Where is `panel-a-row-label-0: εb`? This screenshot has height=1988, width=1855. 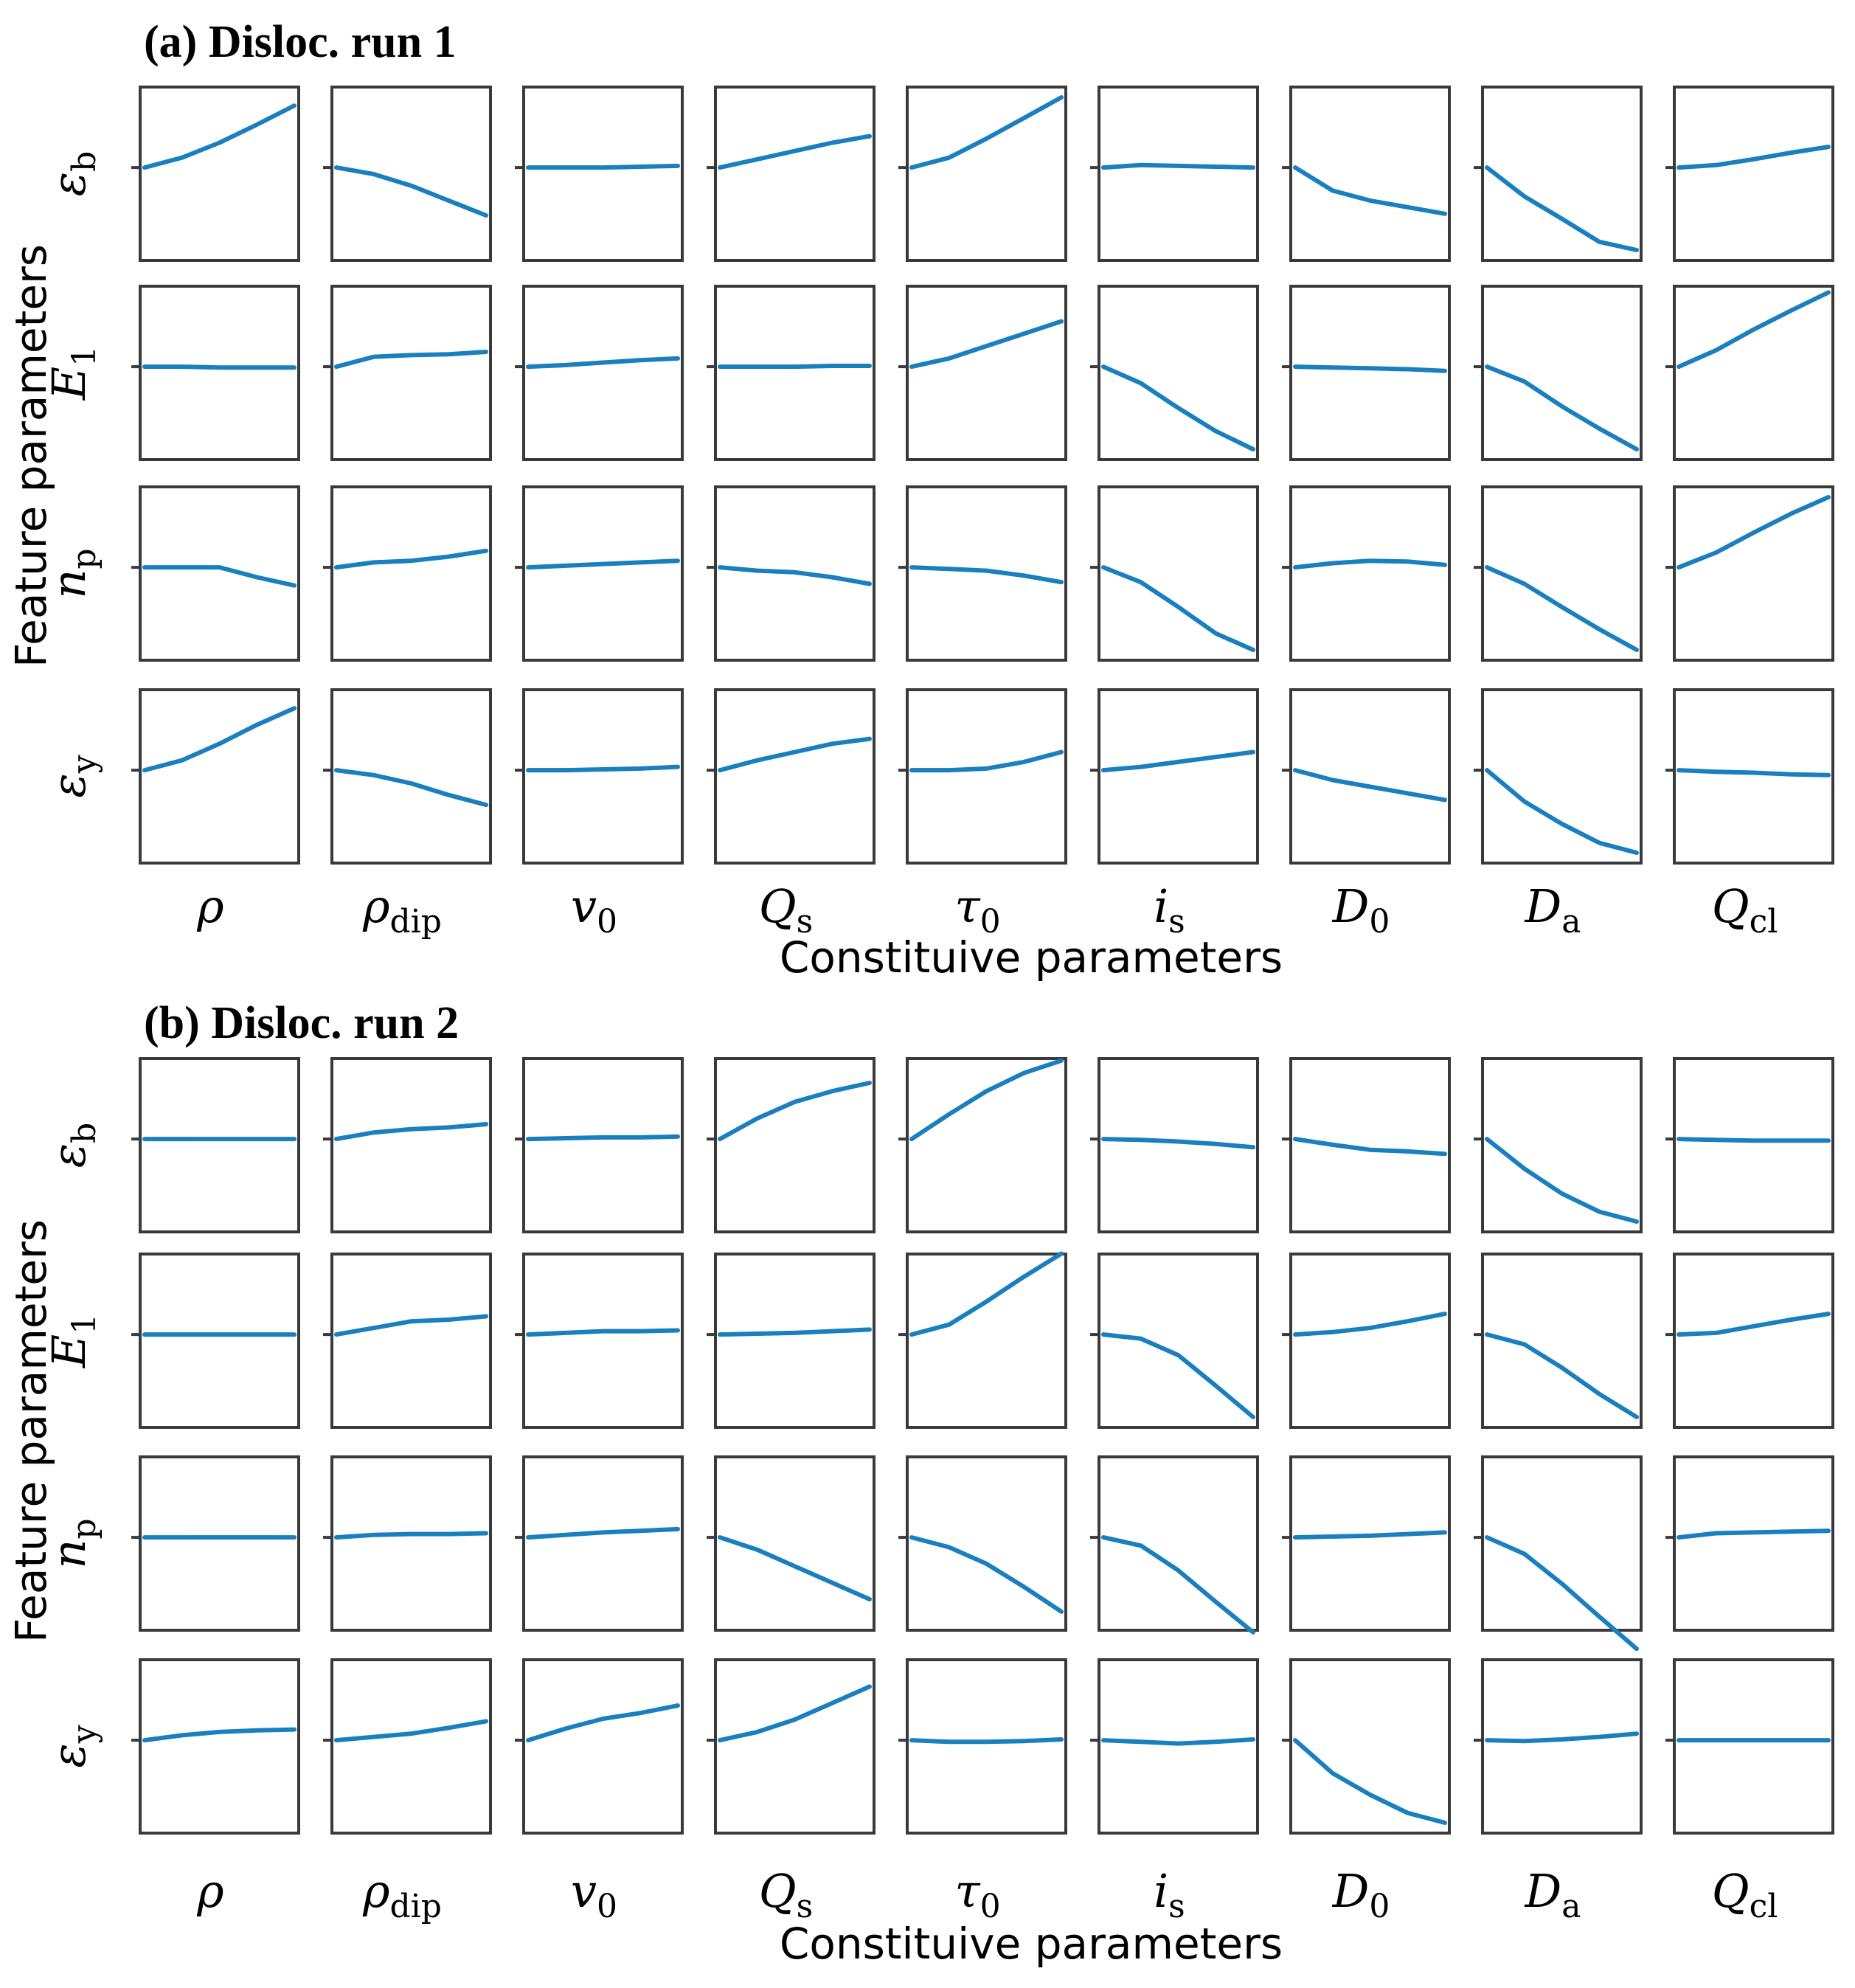 panel-a-row-label-0: εb is located at coordinates (72, 174).